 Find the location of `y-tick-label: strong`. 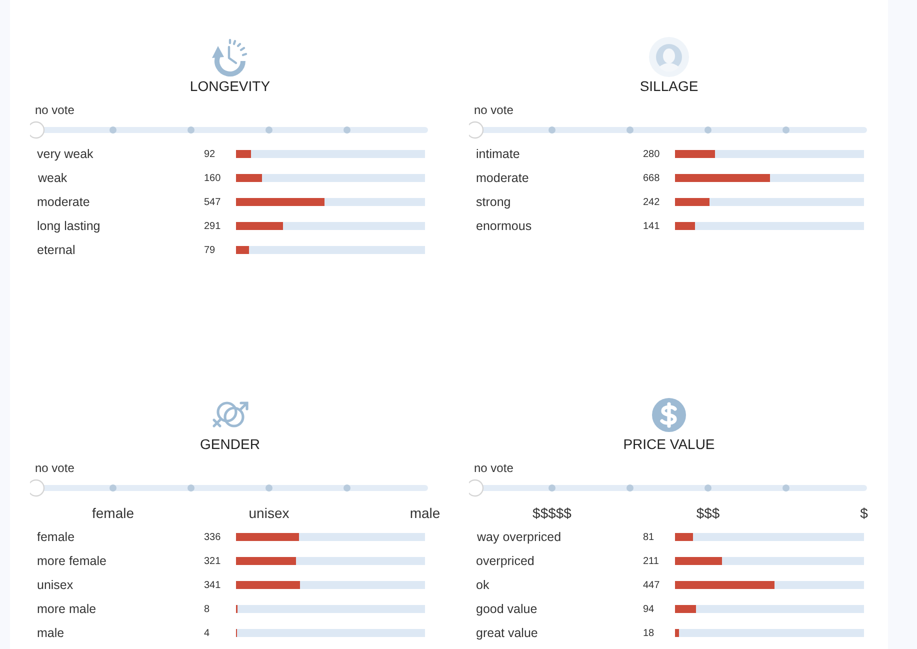

y-tick-label: strong is located at coordinates (493, 202).